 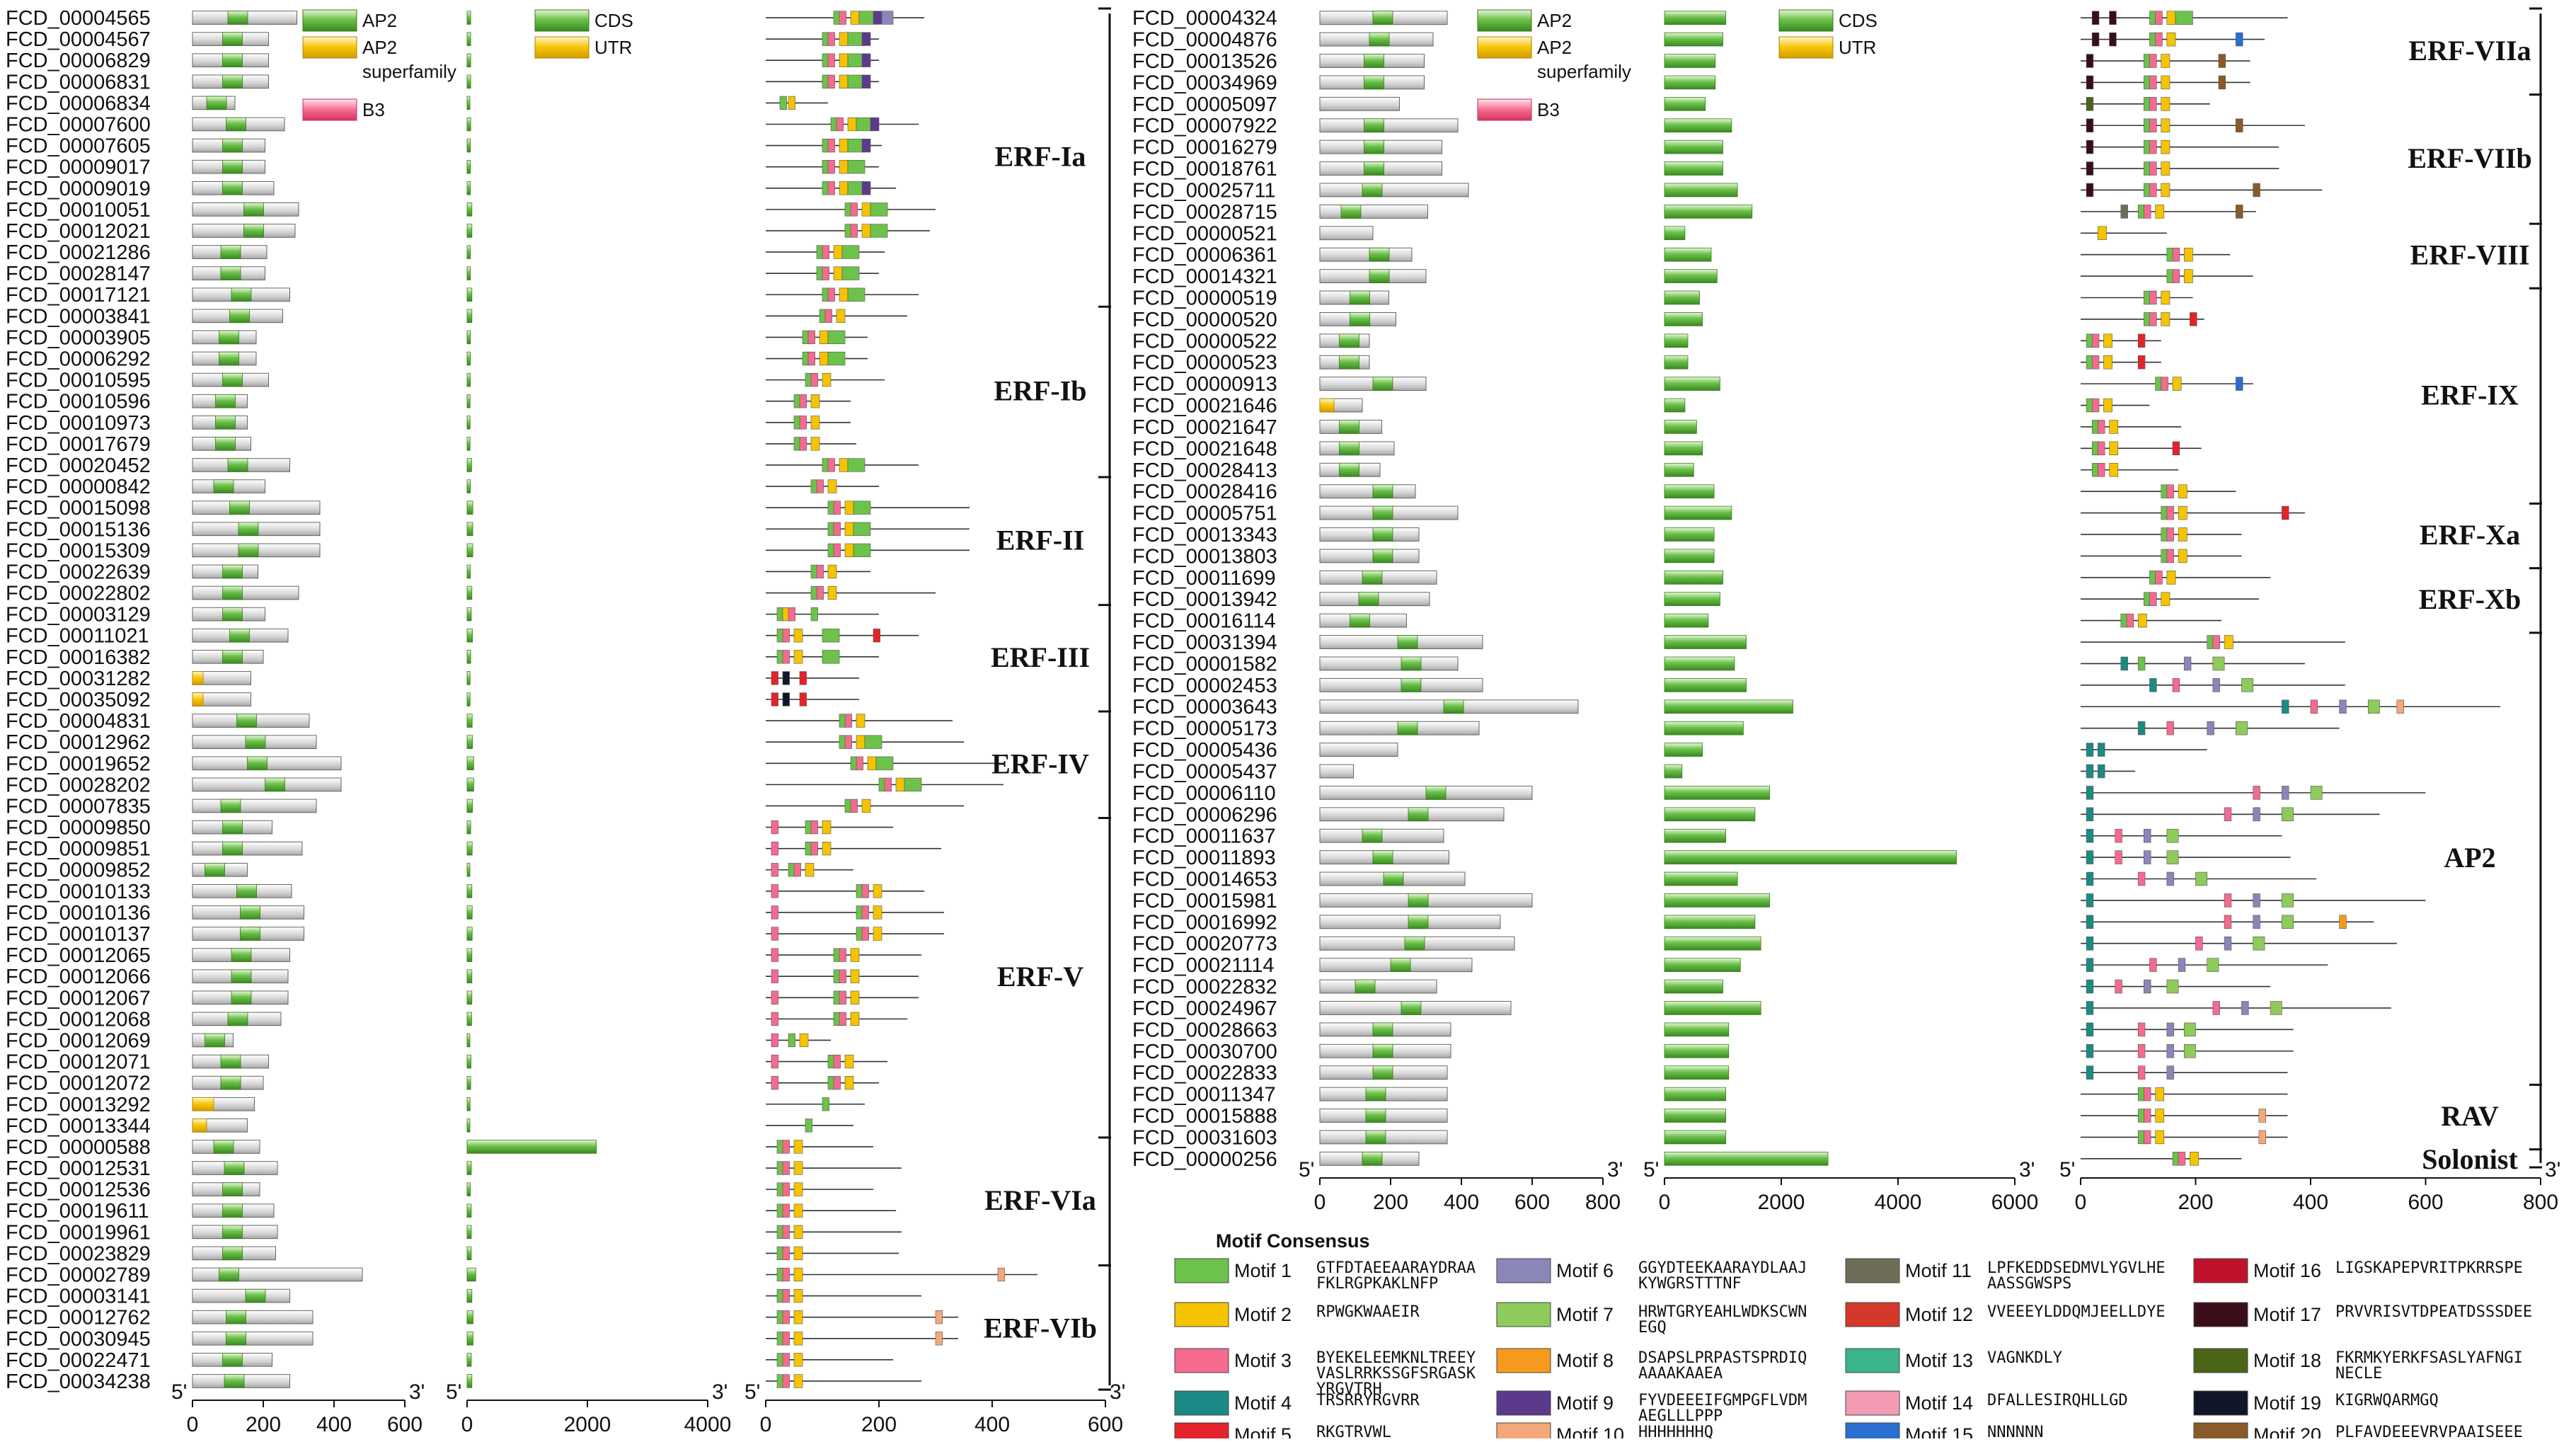 What do you see at coordinates (1396, 1268) in the screenshot?
I see `motif-legend-sequence-1: GTFDTAEEAARAYDRAA` at bounding box center [1396, 1268].